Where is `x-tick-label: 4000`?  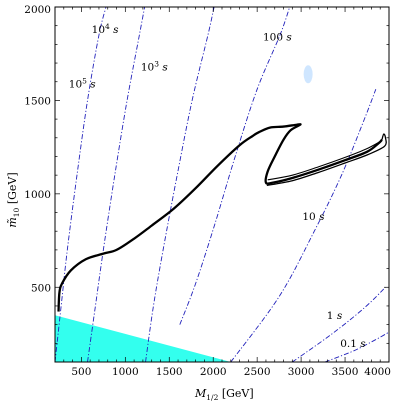
x-tick-label: 4000 is located at coordinates (377, 372).